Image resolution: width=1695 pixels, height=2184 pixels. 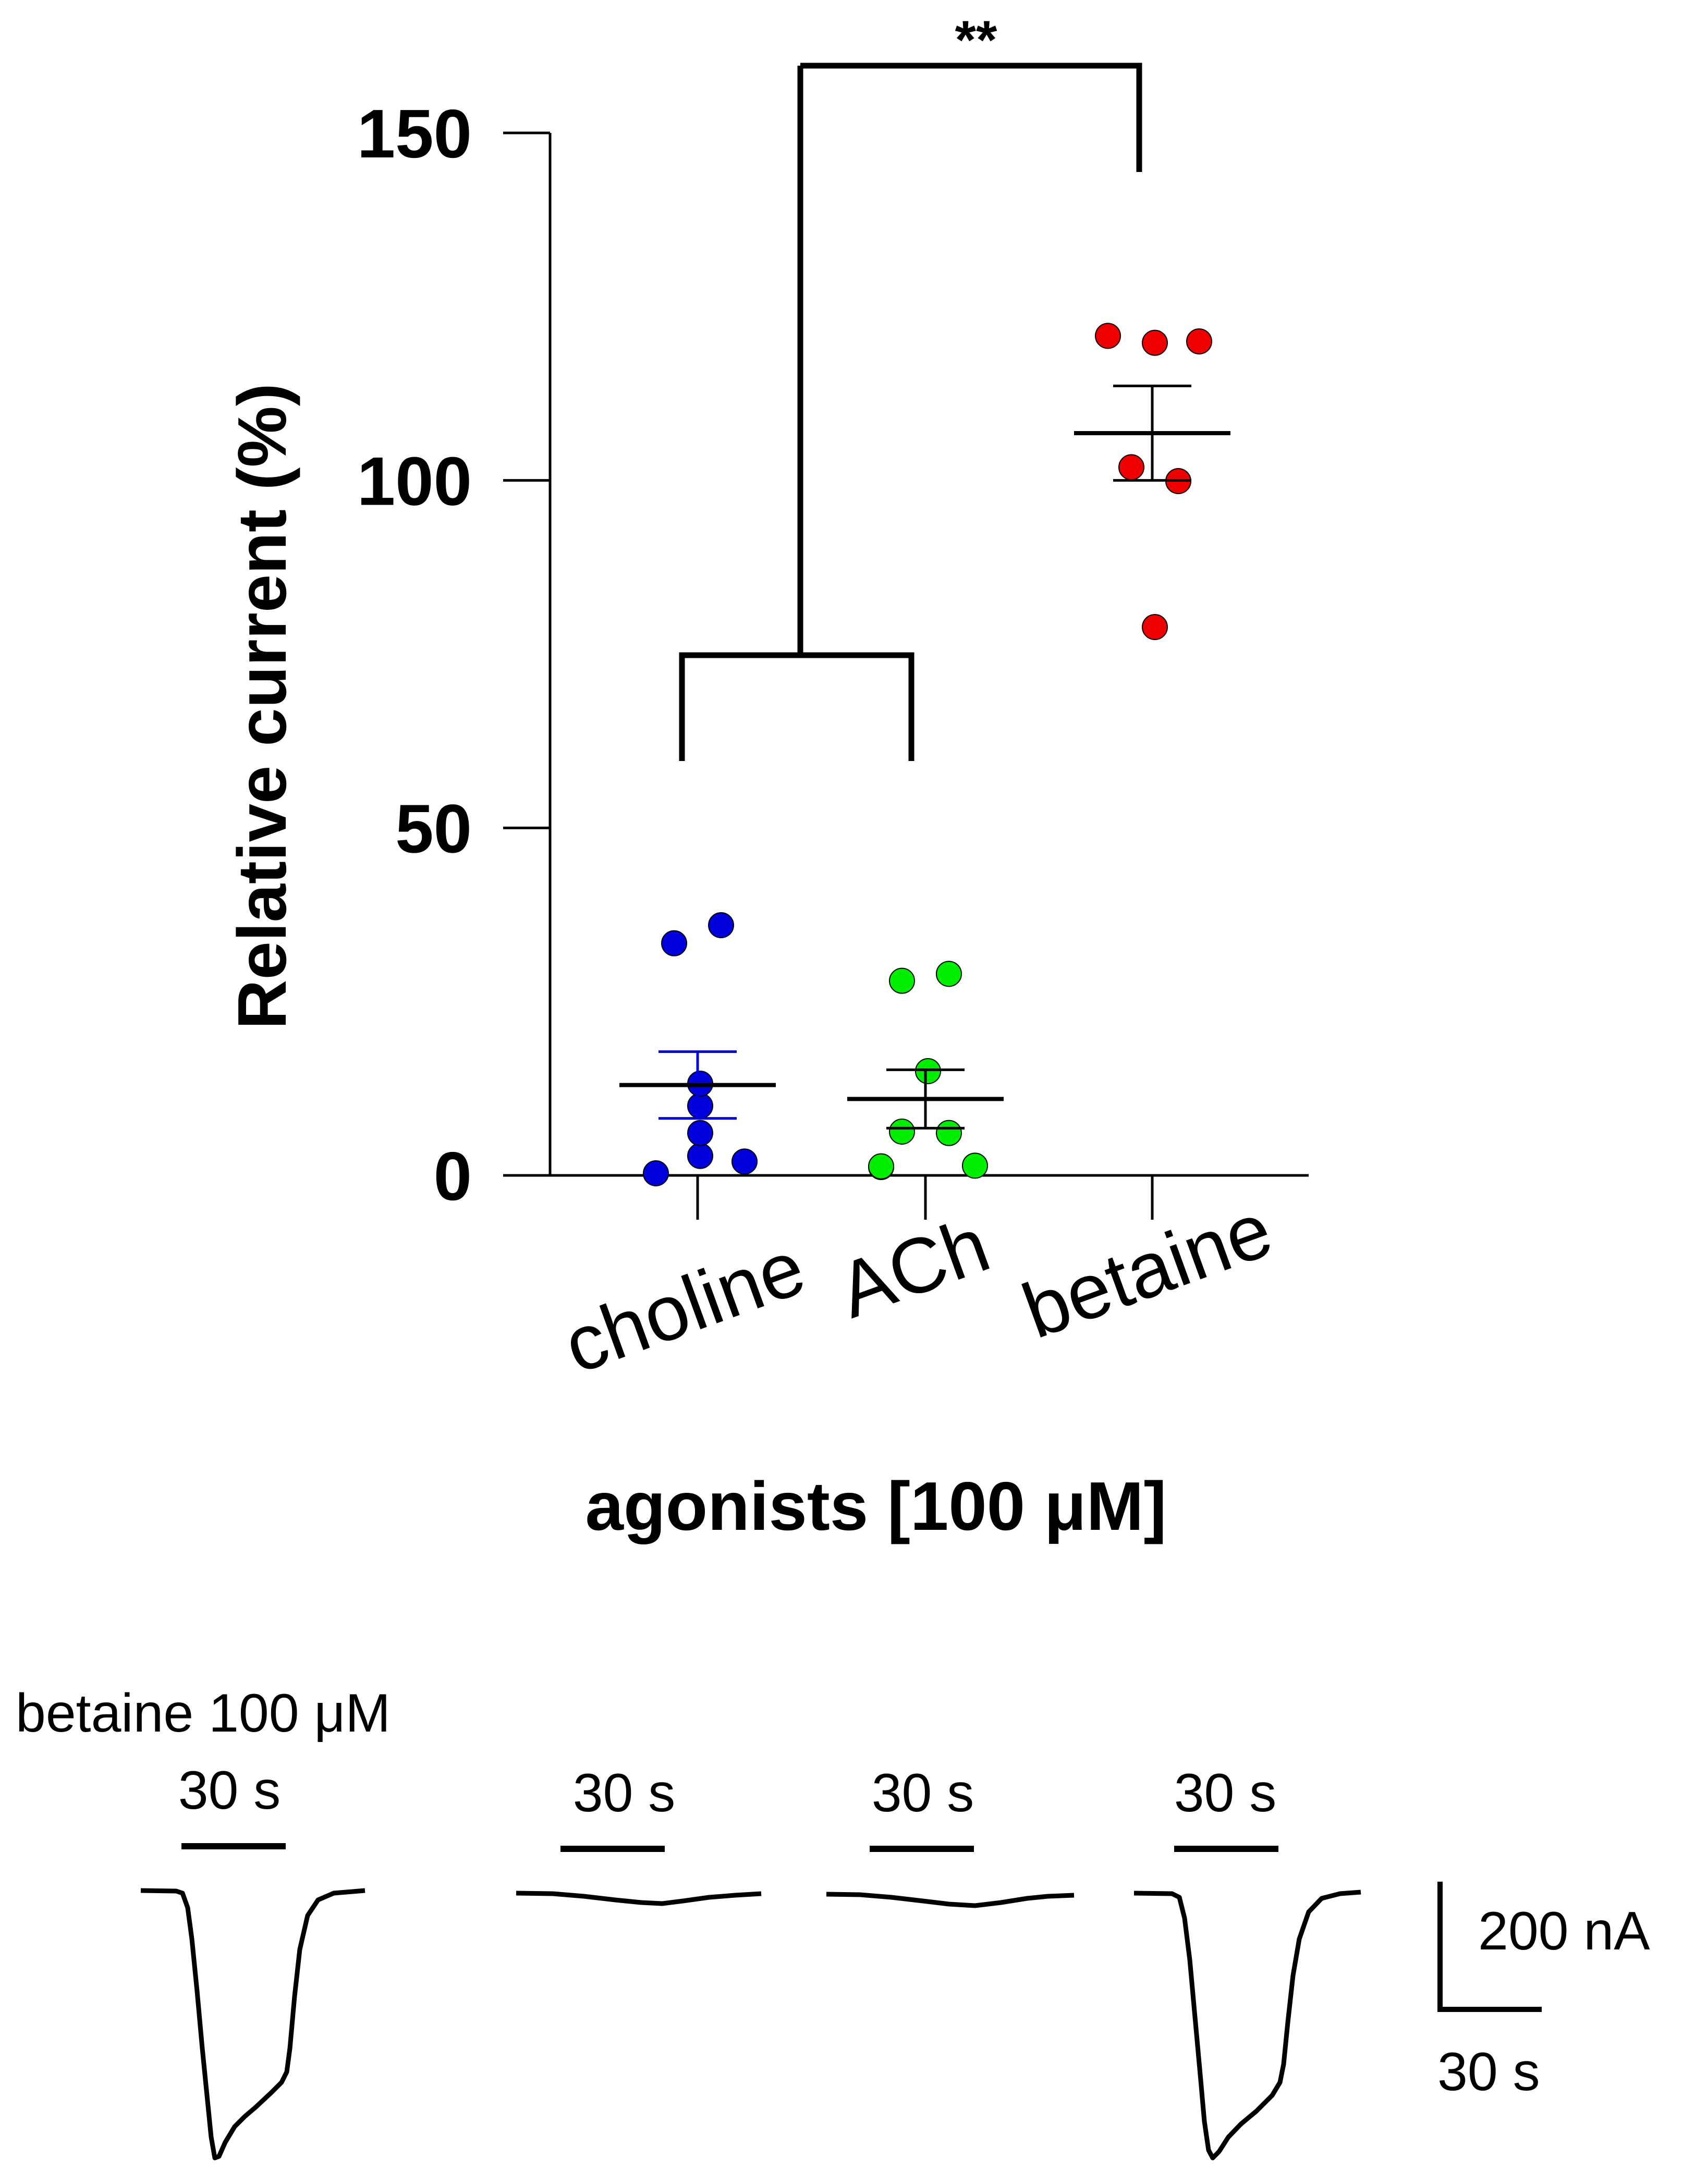 I want to click on bracket-lower, so click(x=796, y=706).